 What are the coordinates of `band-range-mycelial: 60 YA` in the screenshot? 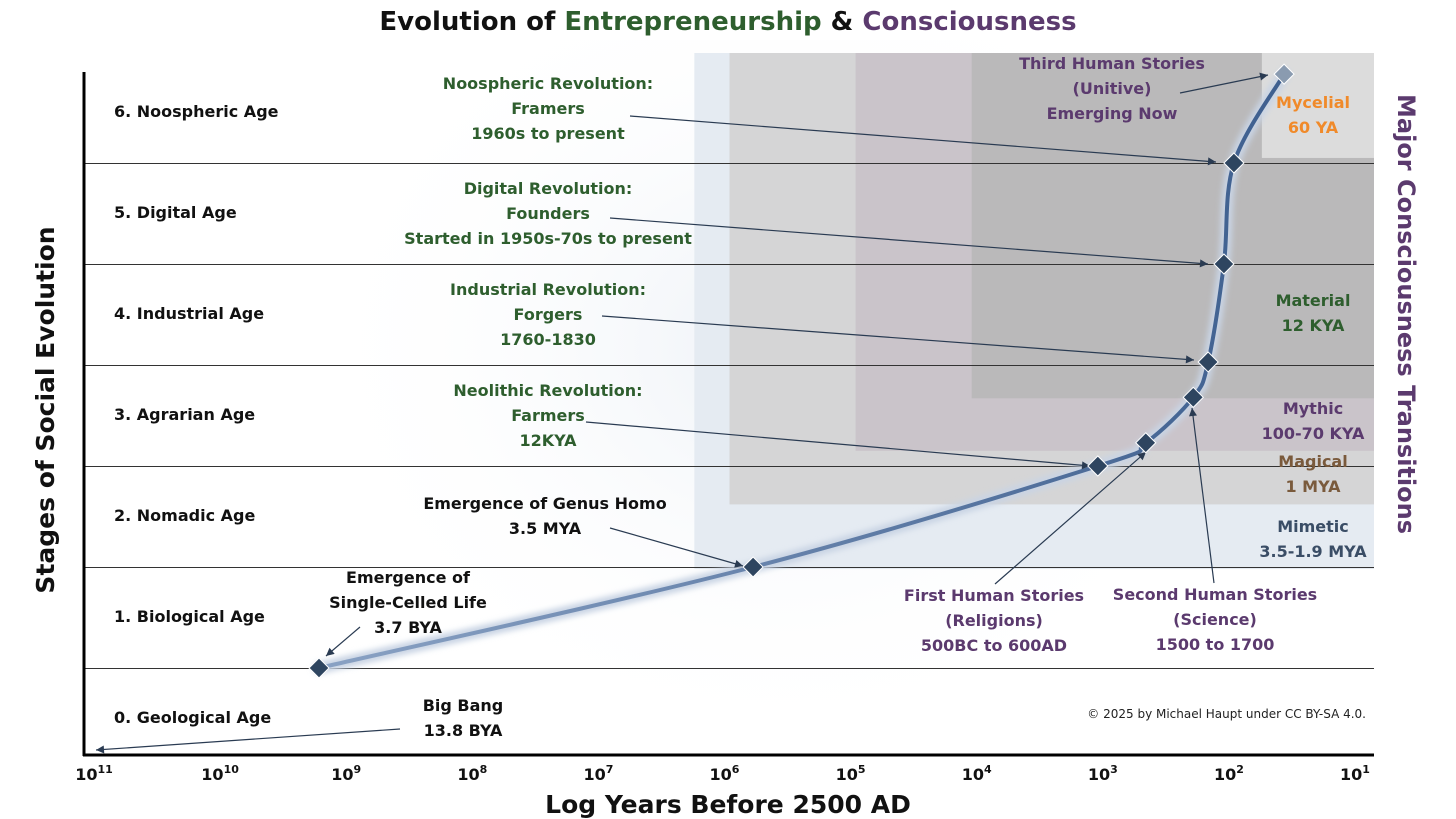 It's located at (1313, 127).